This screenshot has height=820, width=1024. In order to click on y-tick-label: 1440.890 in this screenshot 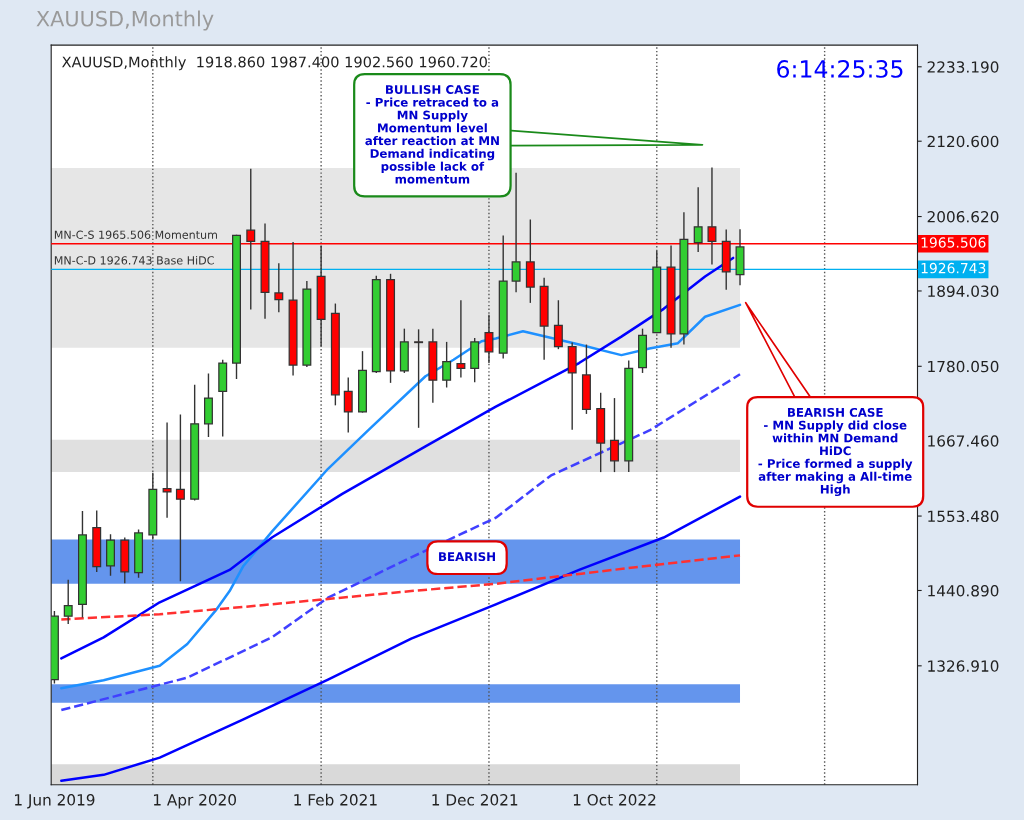, I will do `click(963, 590)`.